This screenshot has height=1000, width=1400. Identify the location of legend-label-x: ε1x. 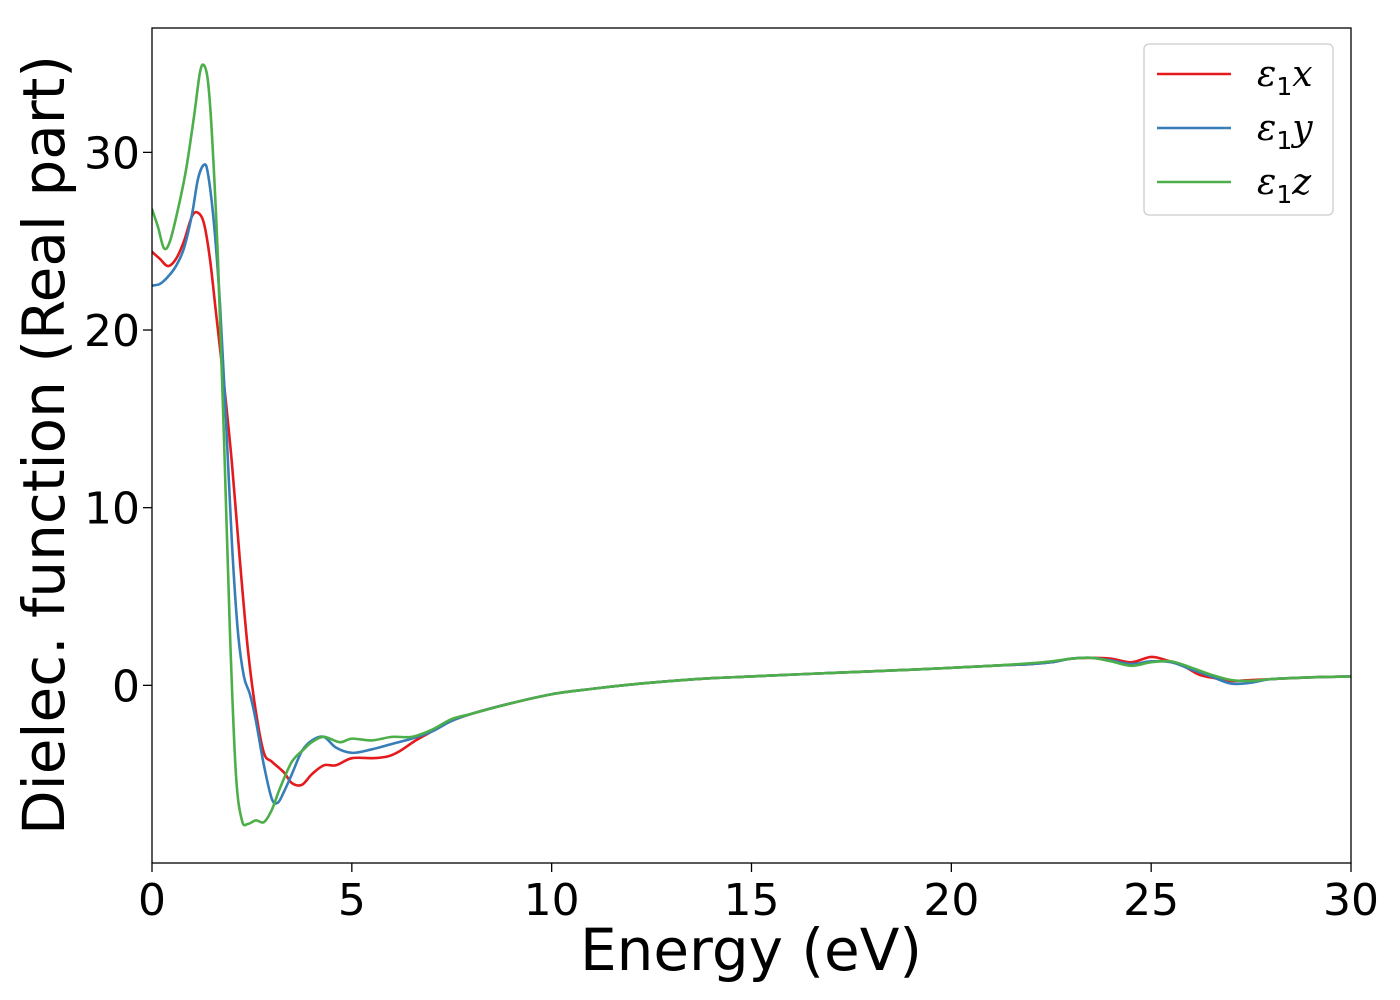
(1285, 77).